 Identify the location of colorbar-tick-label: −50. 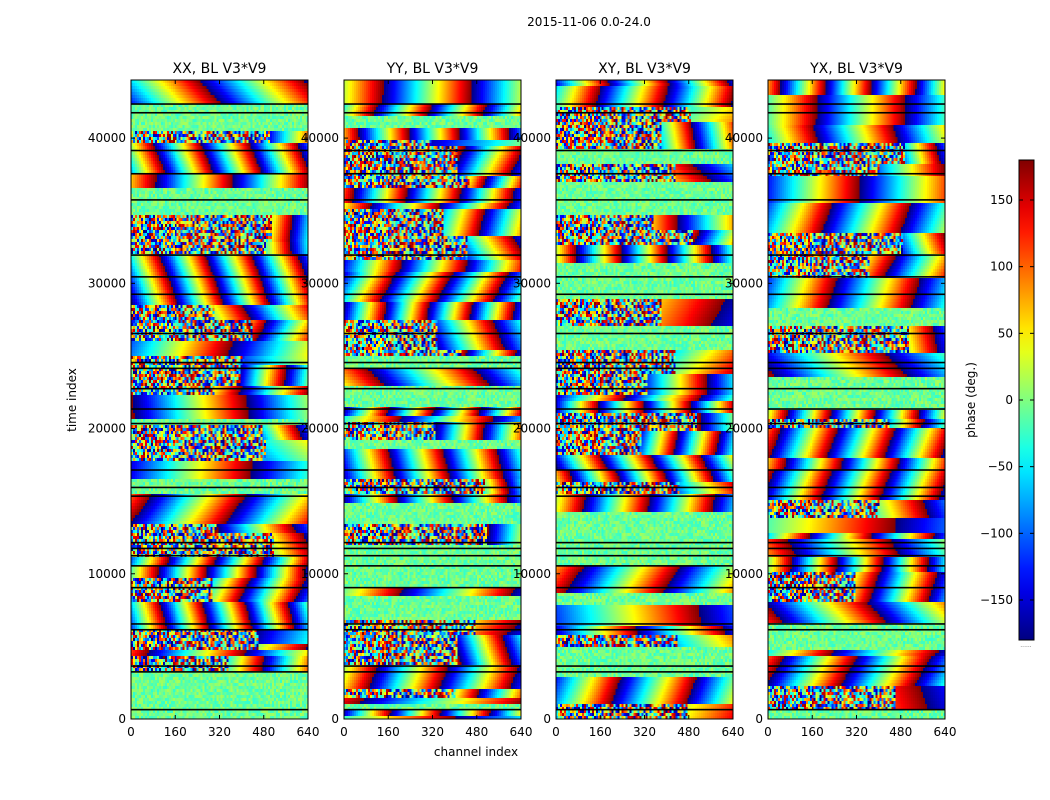
(1000, 467).